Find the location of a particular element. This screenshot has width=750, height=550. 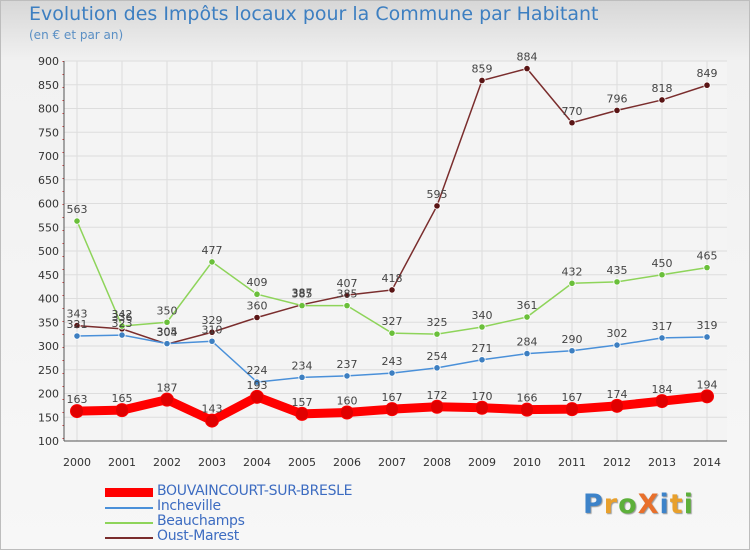

y-tick-label: 600 is located at coordinates (48, 204).